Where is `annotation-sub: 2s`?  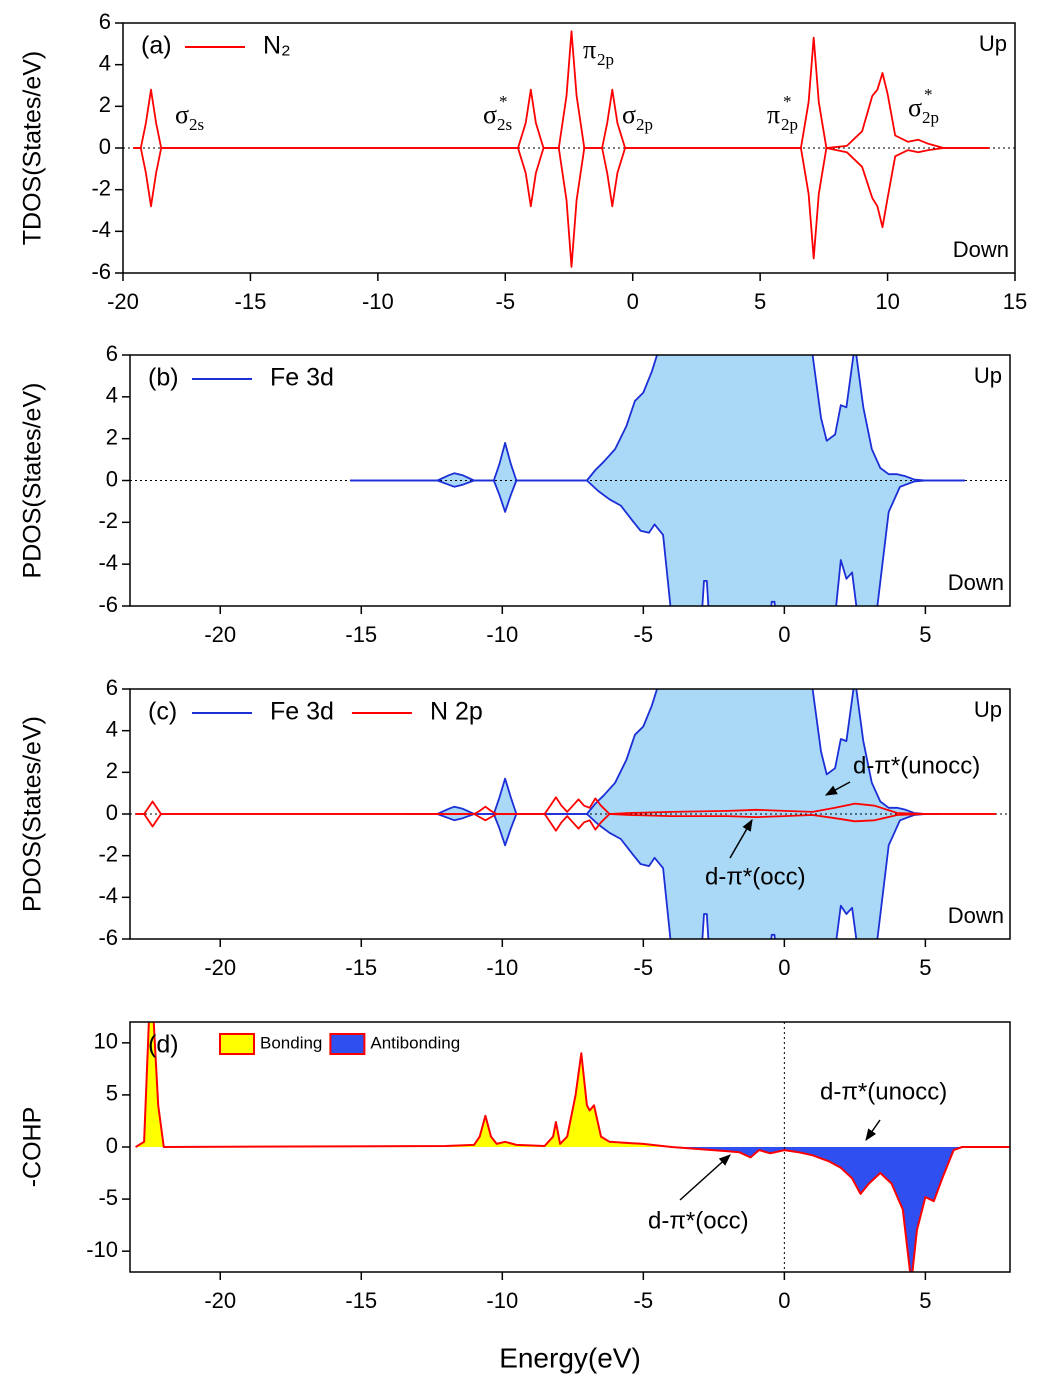 annotation-sub: 2s is located at coordinates (504, 124).